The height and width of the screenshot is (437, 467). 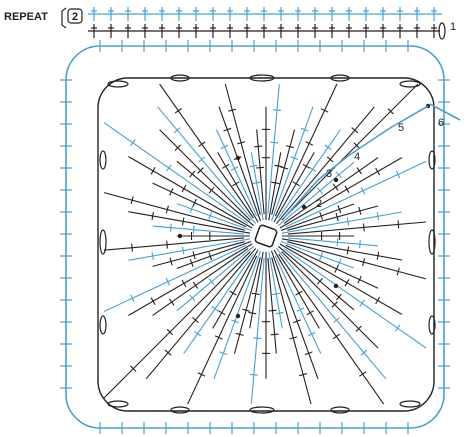 What do you see at coordinates (445, 112) in the screenshot?
I see `outer-joining-chain` at bounding box center [445, 112].